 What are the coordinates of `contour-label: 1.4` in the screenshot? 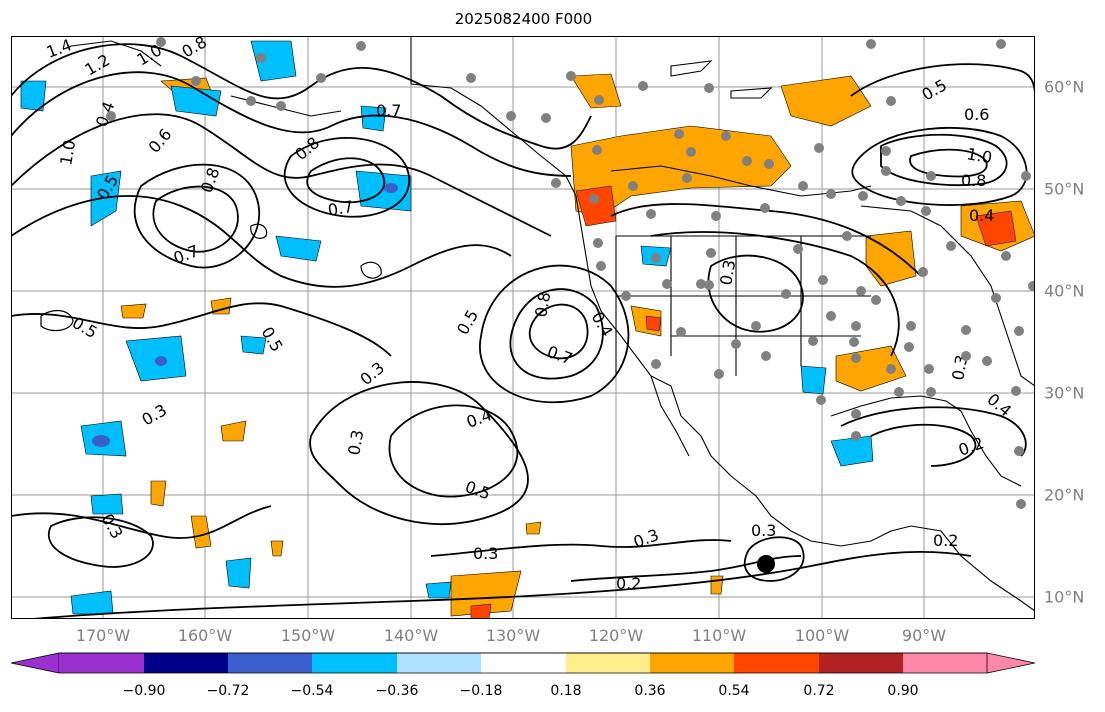 It's located at (59, 49).